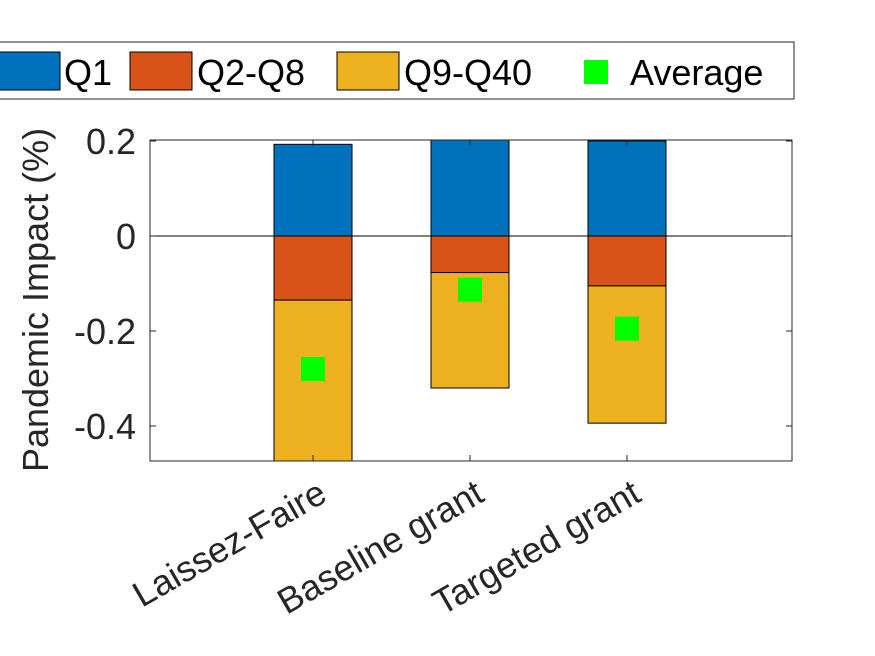 Image resolution: width=875 pixels, height=656 pixels. Describe the element at coordinates (596, 72) in the screenshot. I see `legend-swatch-average` at that location.